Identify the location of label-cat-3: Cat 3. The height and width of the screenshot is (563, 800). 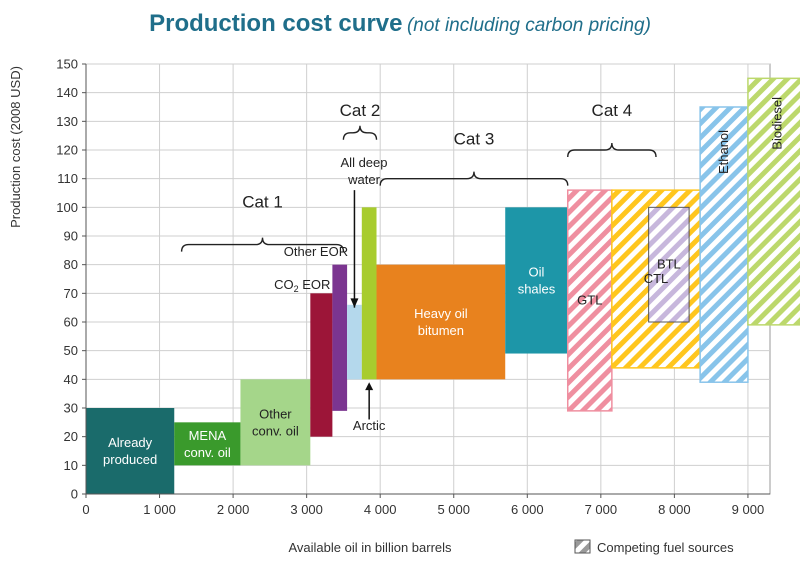
(474, 139).